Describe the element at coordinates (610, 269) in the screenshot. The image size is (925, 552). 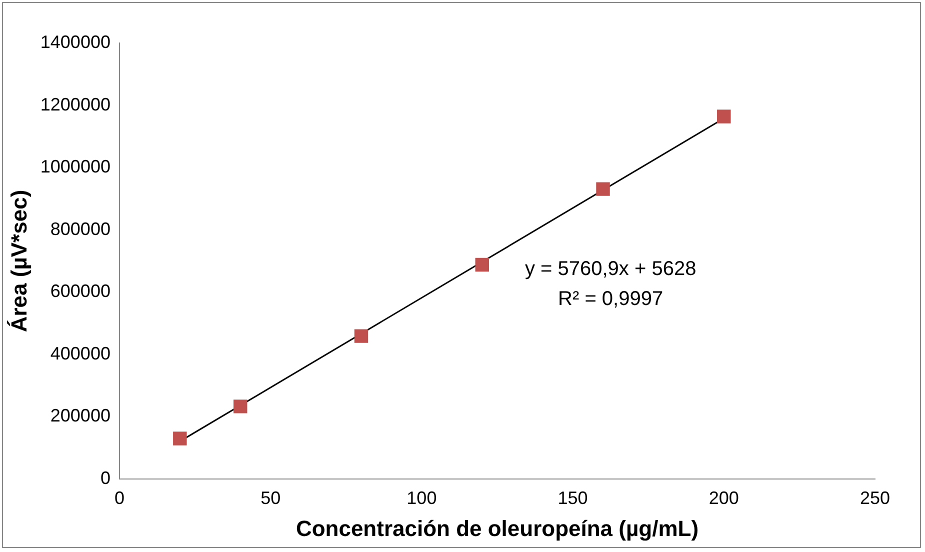
I see `annotation: y = 5760,9x + 5628` at that location.